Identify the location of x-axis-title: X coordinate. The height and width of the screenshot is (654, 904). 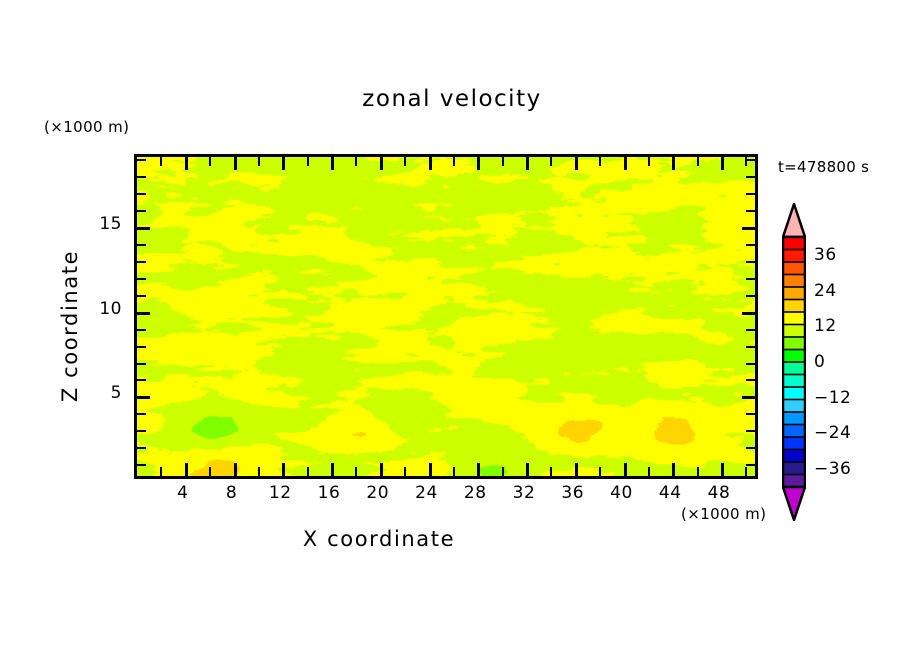
(379, 539).